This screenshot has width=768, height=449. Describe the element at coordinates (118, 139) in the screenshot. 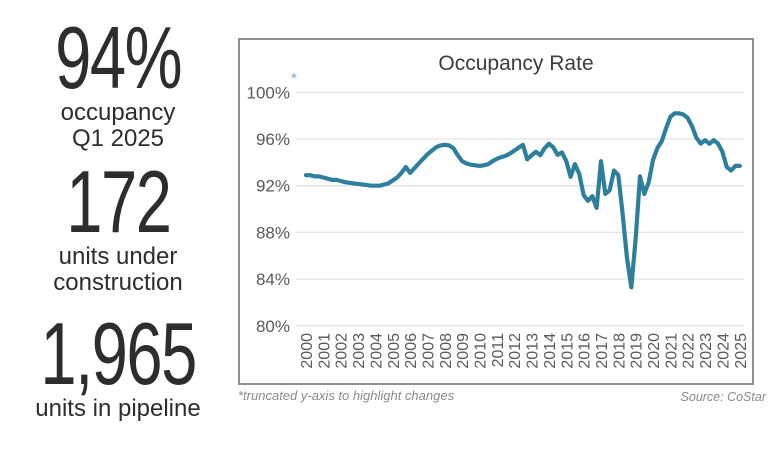

I see `stat-occupancy-label-2: Q1 2025` at that location.